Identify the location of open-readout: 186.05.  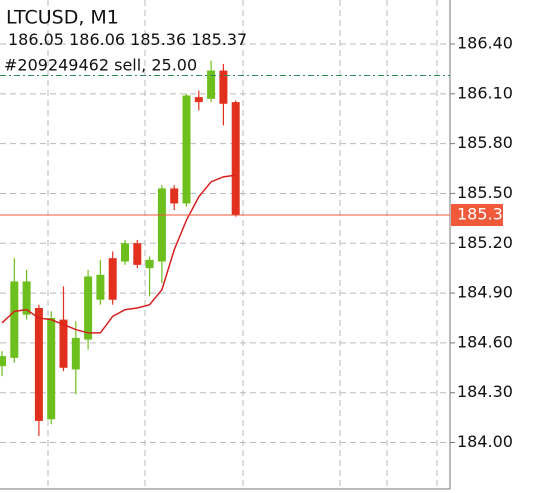
(36, 39).